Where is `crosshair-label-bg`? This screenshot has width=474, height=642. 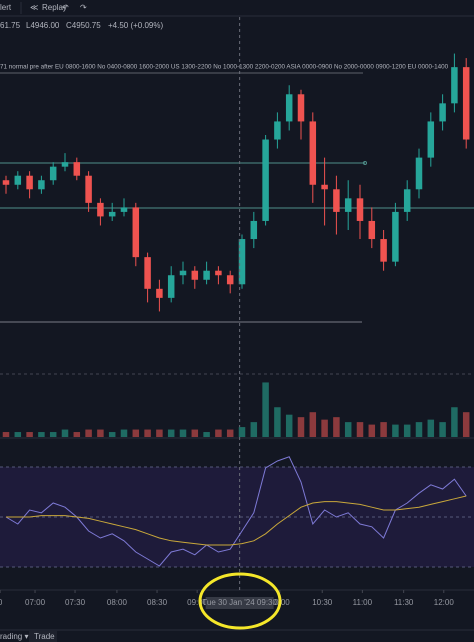 crosshair-label-bg is located at coordinates (239, 603).